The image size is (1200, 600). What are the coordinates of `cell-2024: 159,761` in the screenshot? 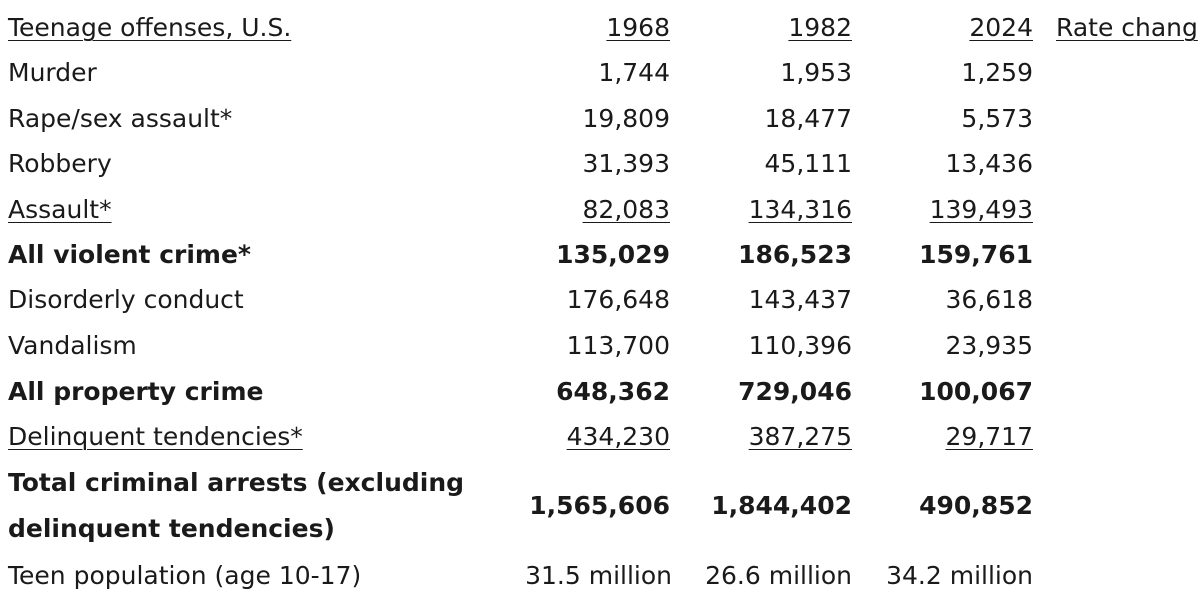 It's located at (976, 254).